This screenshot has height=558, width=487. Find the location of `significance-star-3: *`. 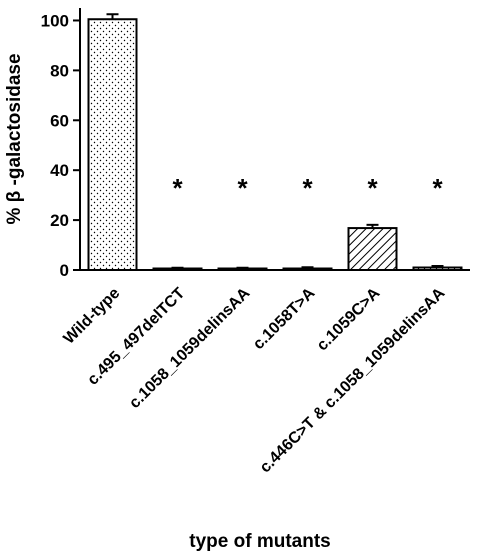

significance-star-3: * is located at coordinates (242, 188).